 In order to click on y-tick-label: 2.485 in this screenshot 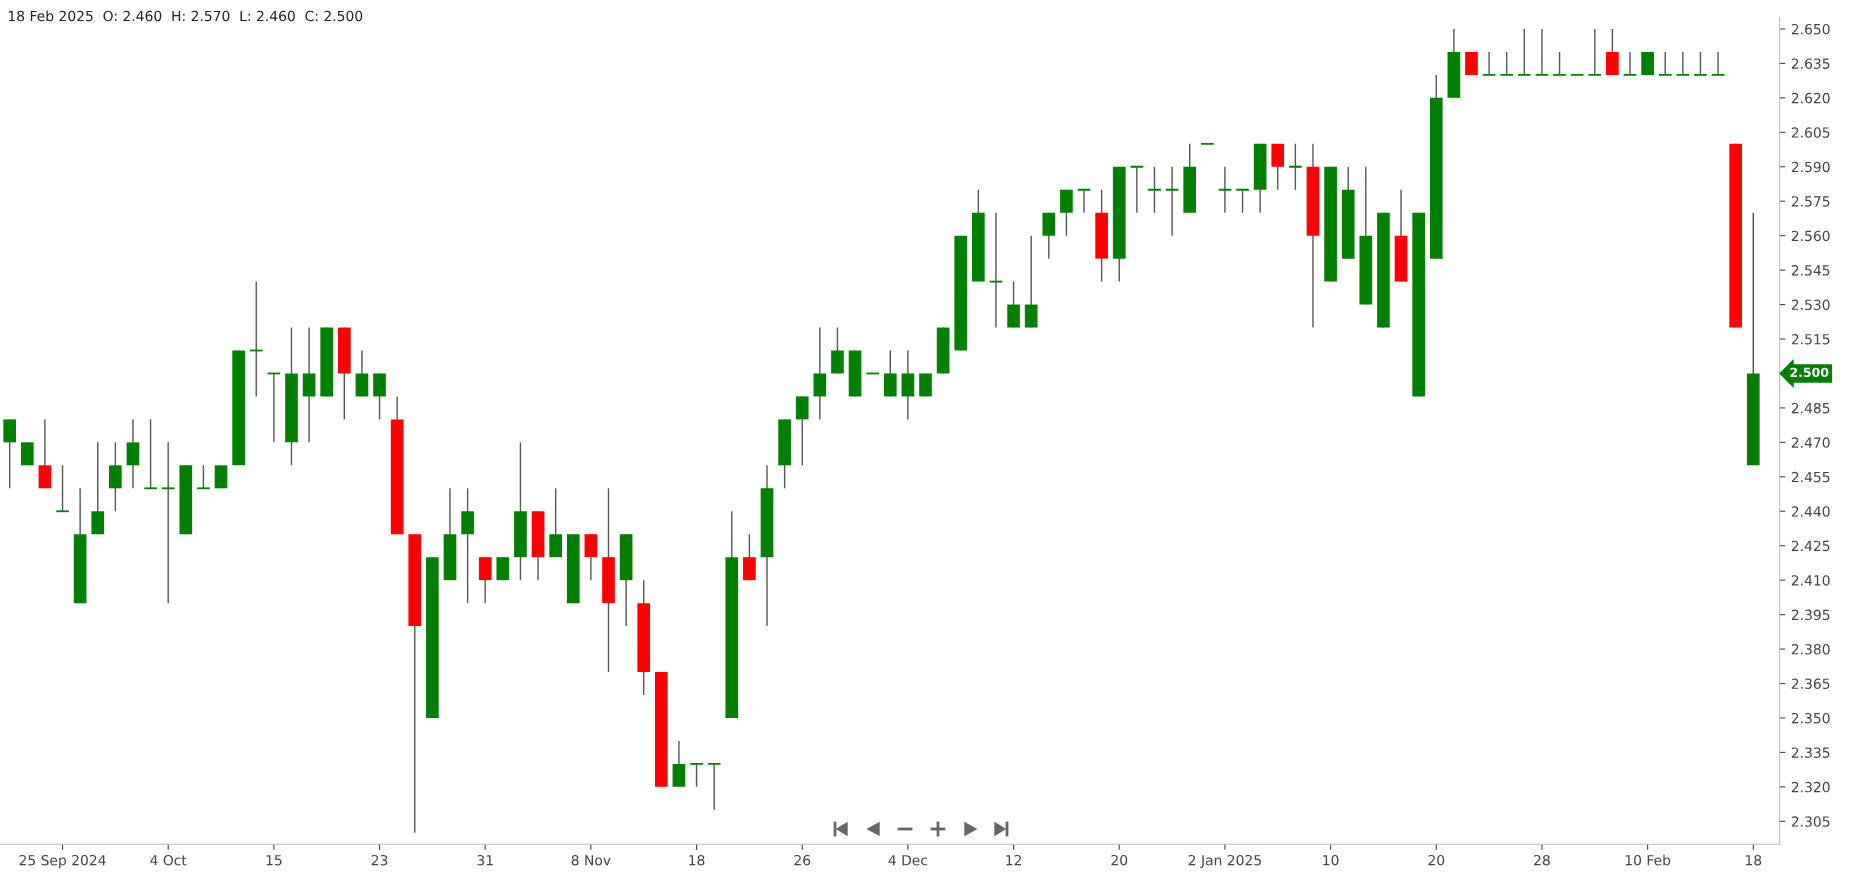, I will do `click(1810, 408)`.